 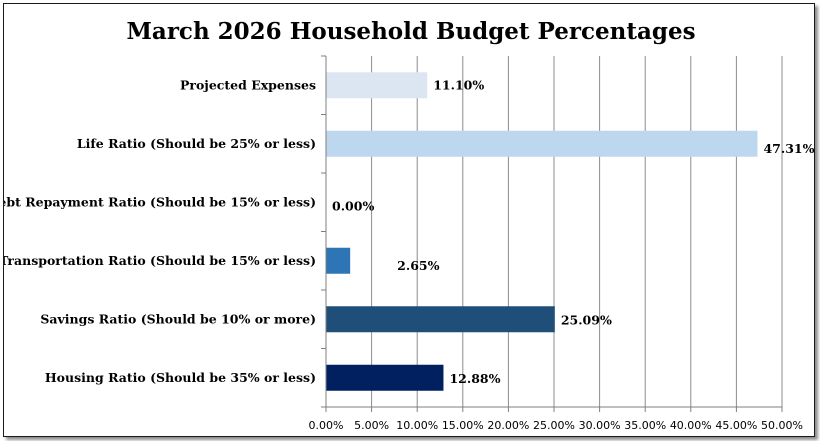 What do you see at coordinates (417, 425) in the screenshot?
I see `x-tick-label: 10.00%` at bounding box center [417, 425].